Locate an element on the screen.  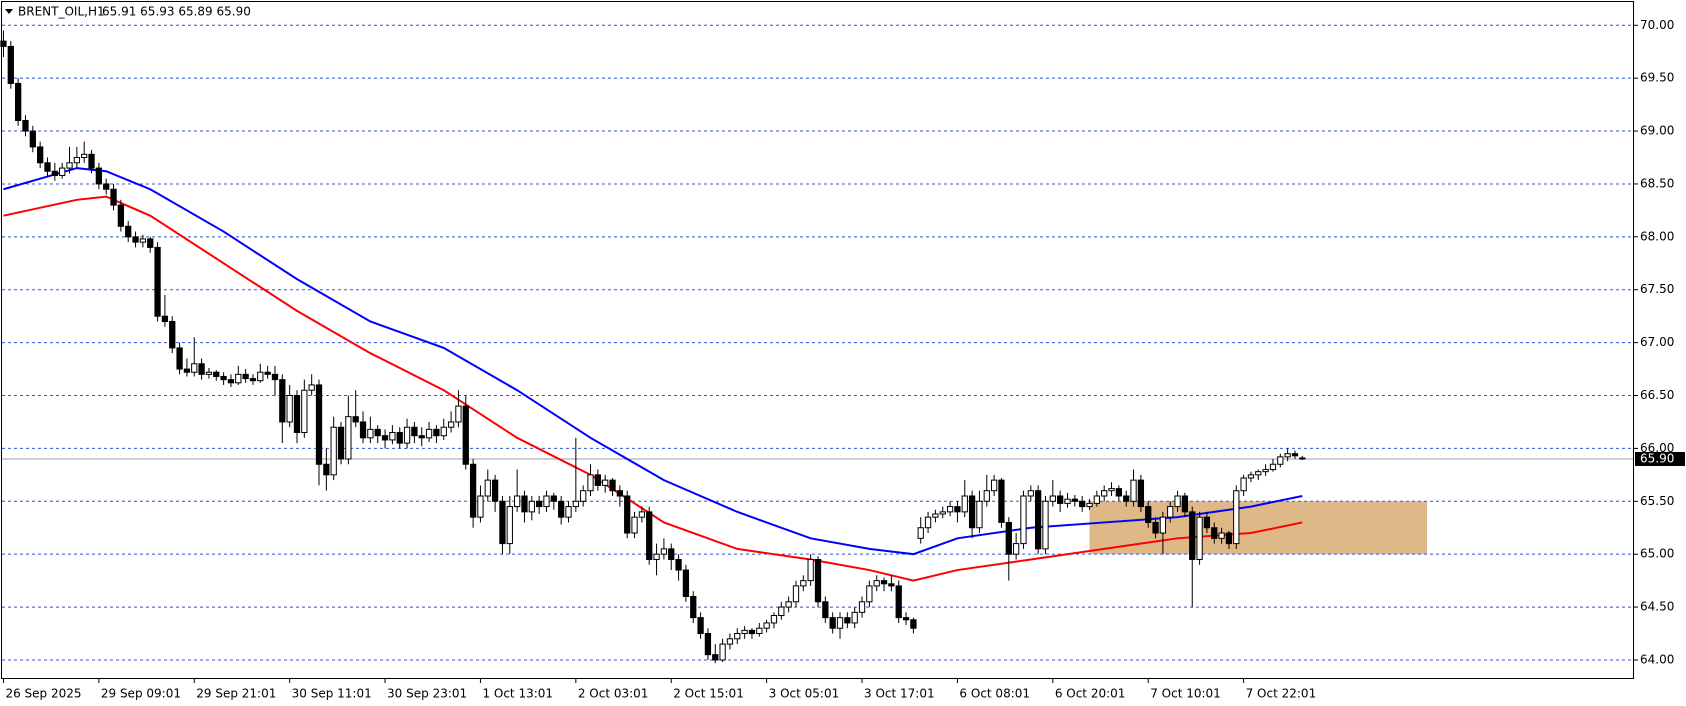
y-tick-label: 65.00 is located at coordinates (1657, 554).